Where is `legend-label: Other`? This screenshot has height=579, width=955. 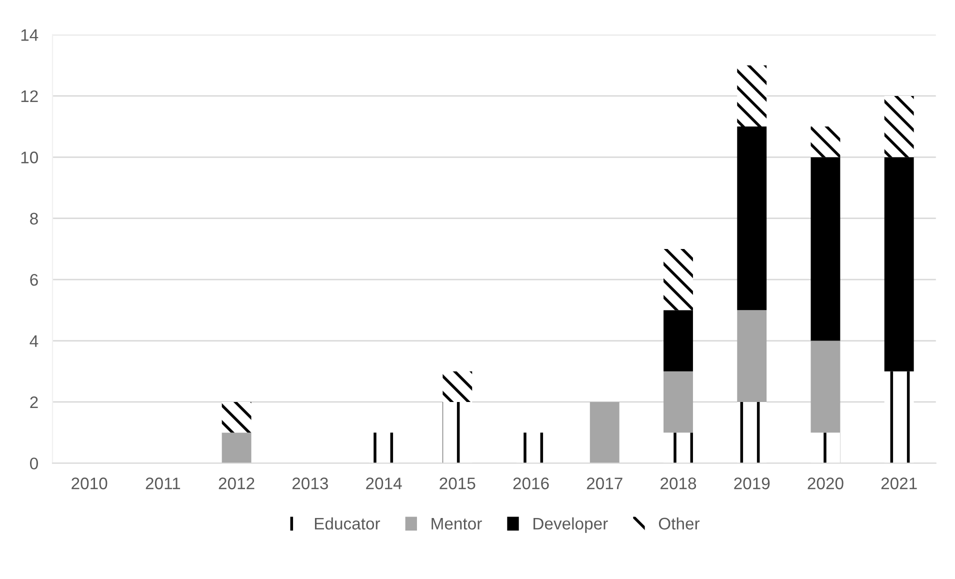 legend-label: Other is located at coordinates (679, 523).